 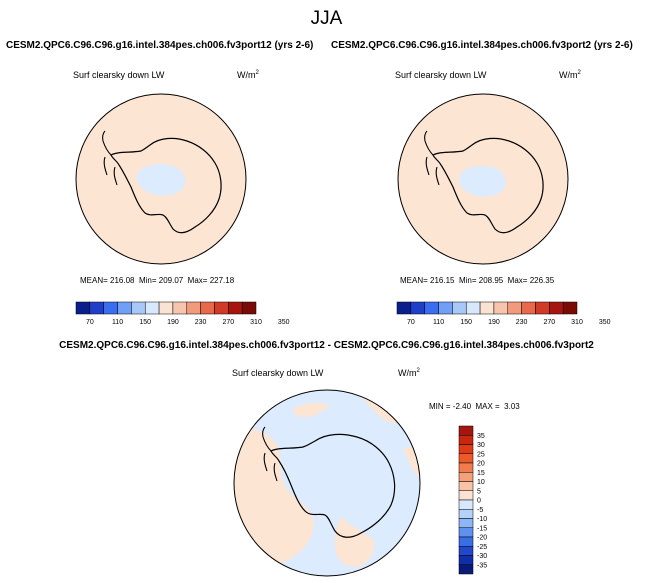 What do you see at coordinates (411, 322) in the screenshot?
I see `right-colorbar-tick-label: 70` at bounding box center [411, 322].